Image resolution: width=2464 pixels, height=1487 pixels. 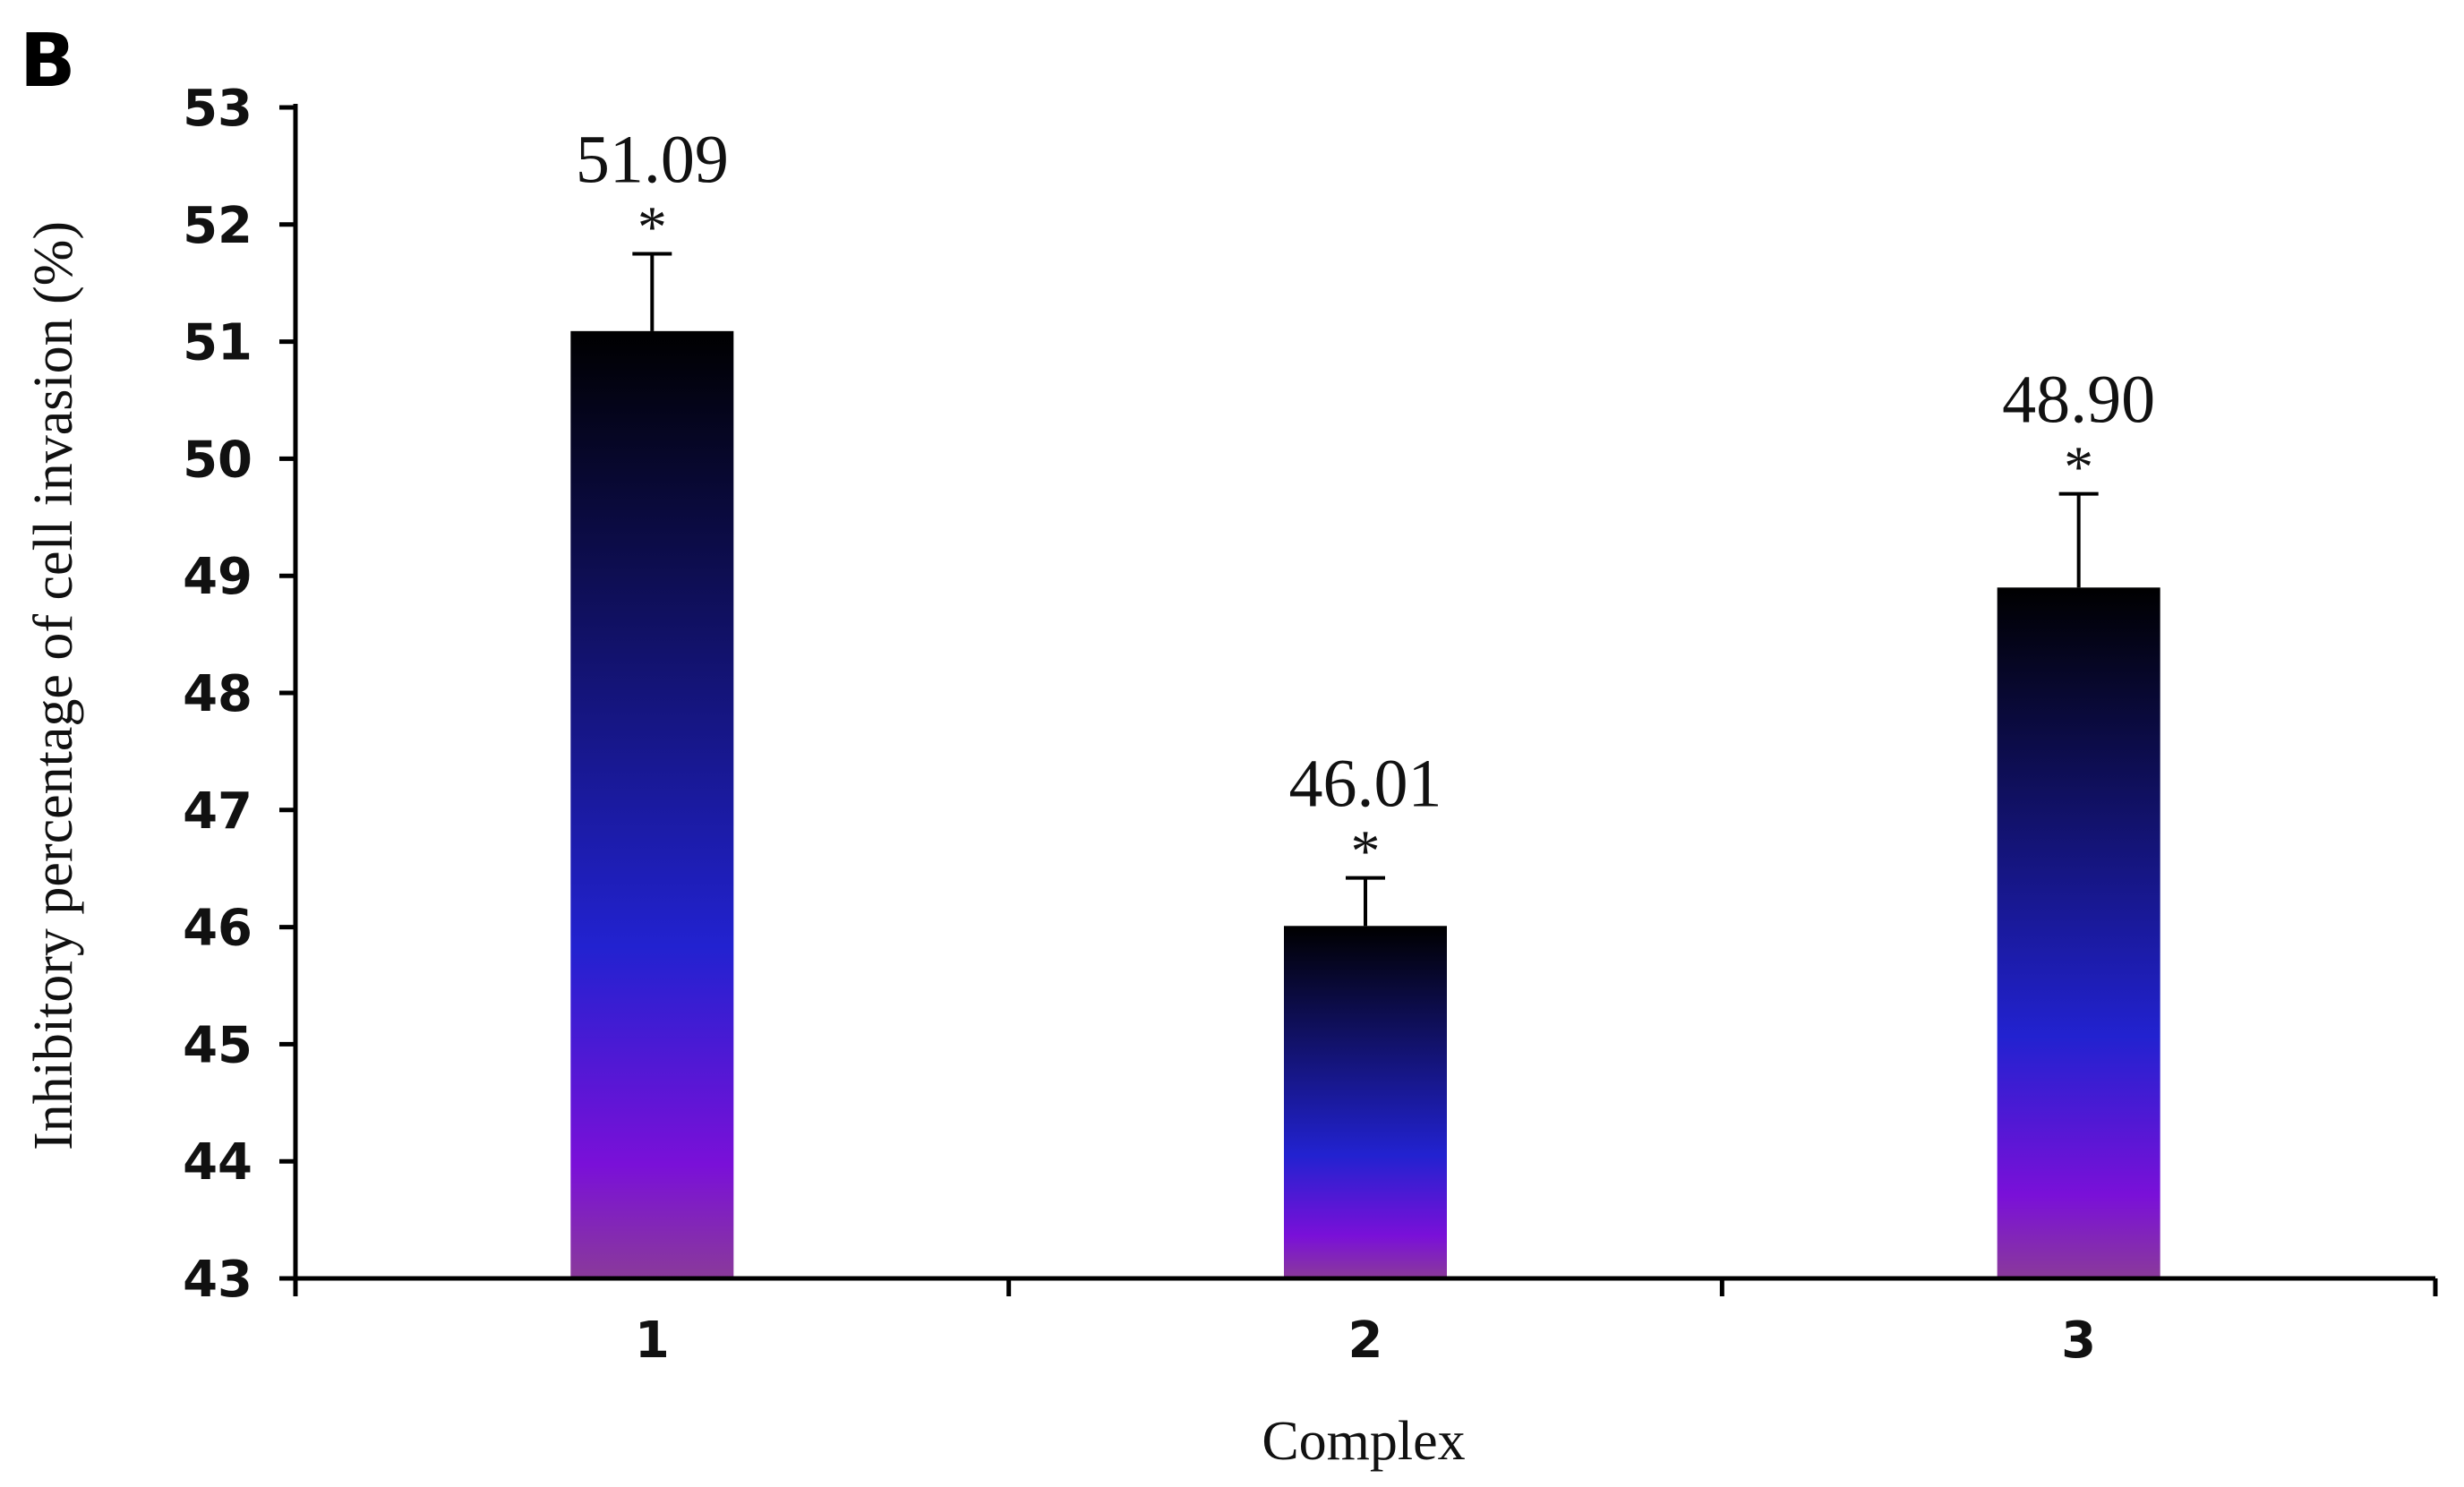 I want to click on data-label: 48.90, so click(x=2078, y=401).